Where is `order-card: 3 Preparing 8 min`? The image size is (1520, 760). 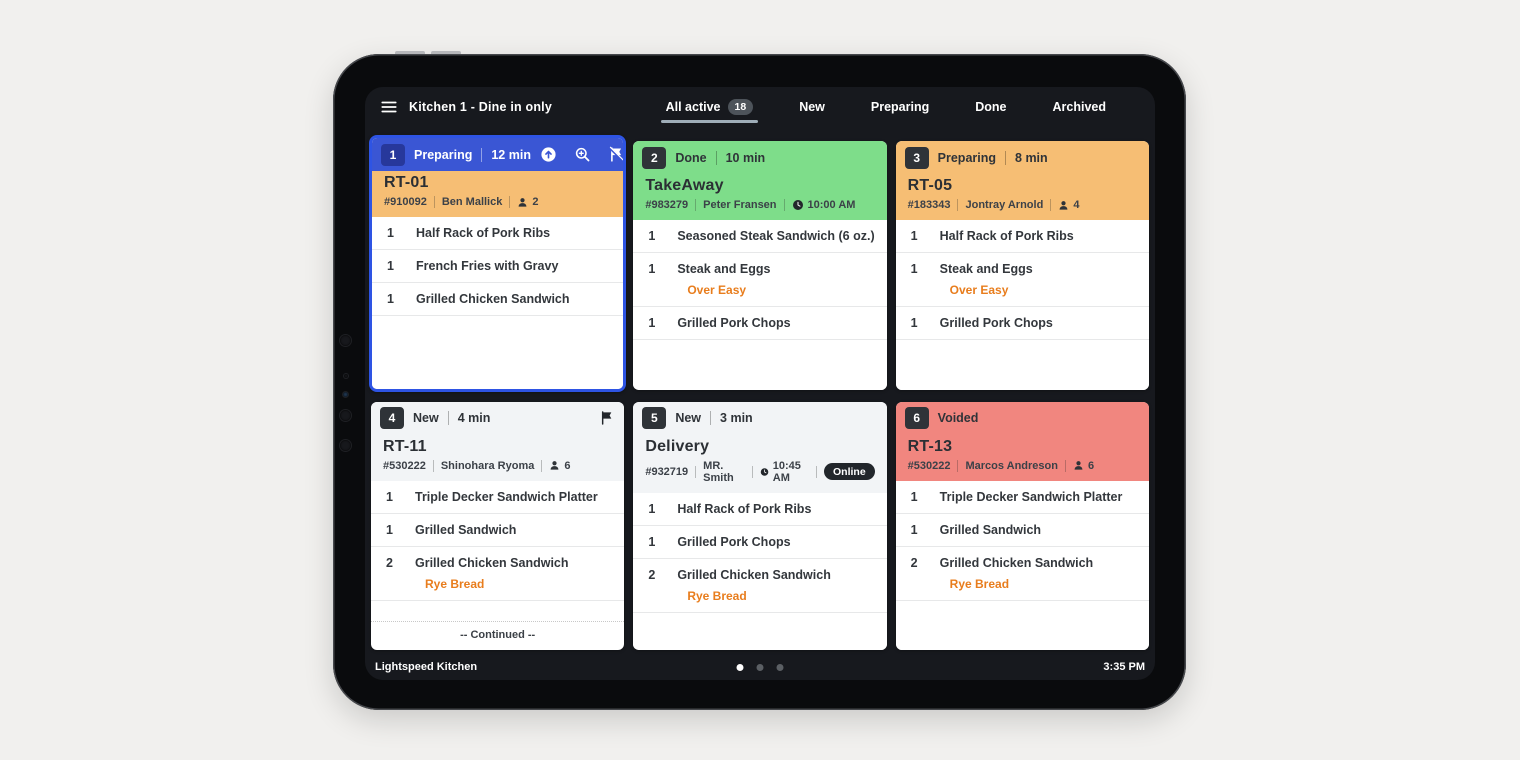 order-card: 3 Preparing 8 min is located at coordinates (1022, 265).